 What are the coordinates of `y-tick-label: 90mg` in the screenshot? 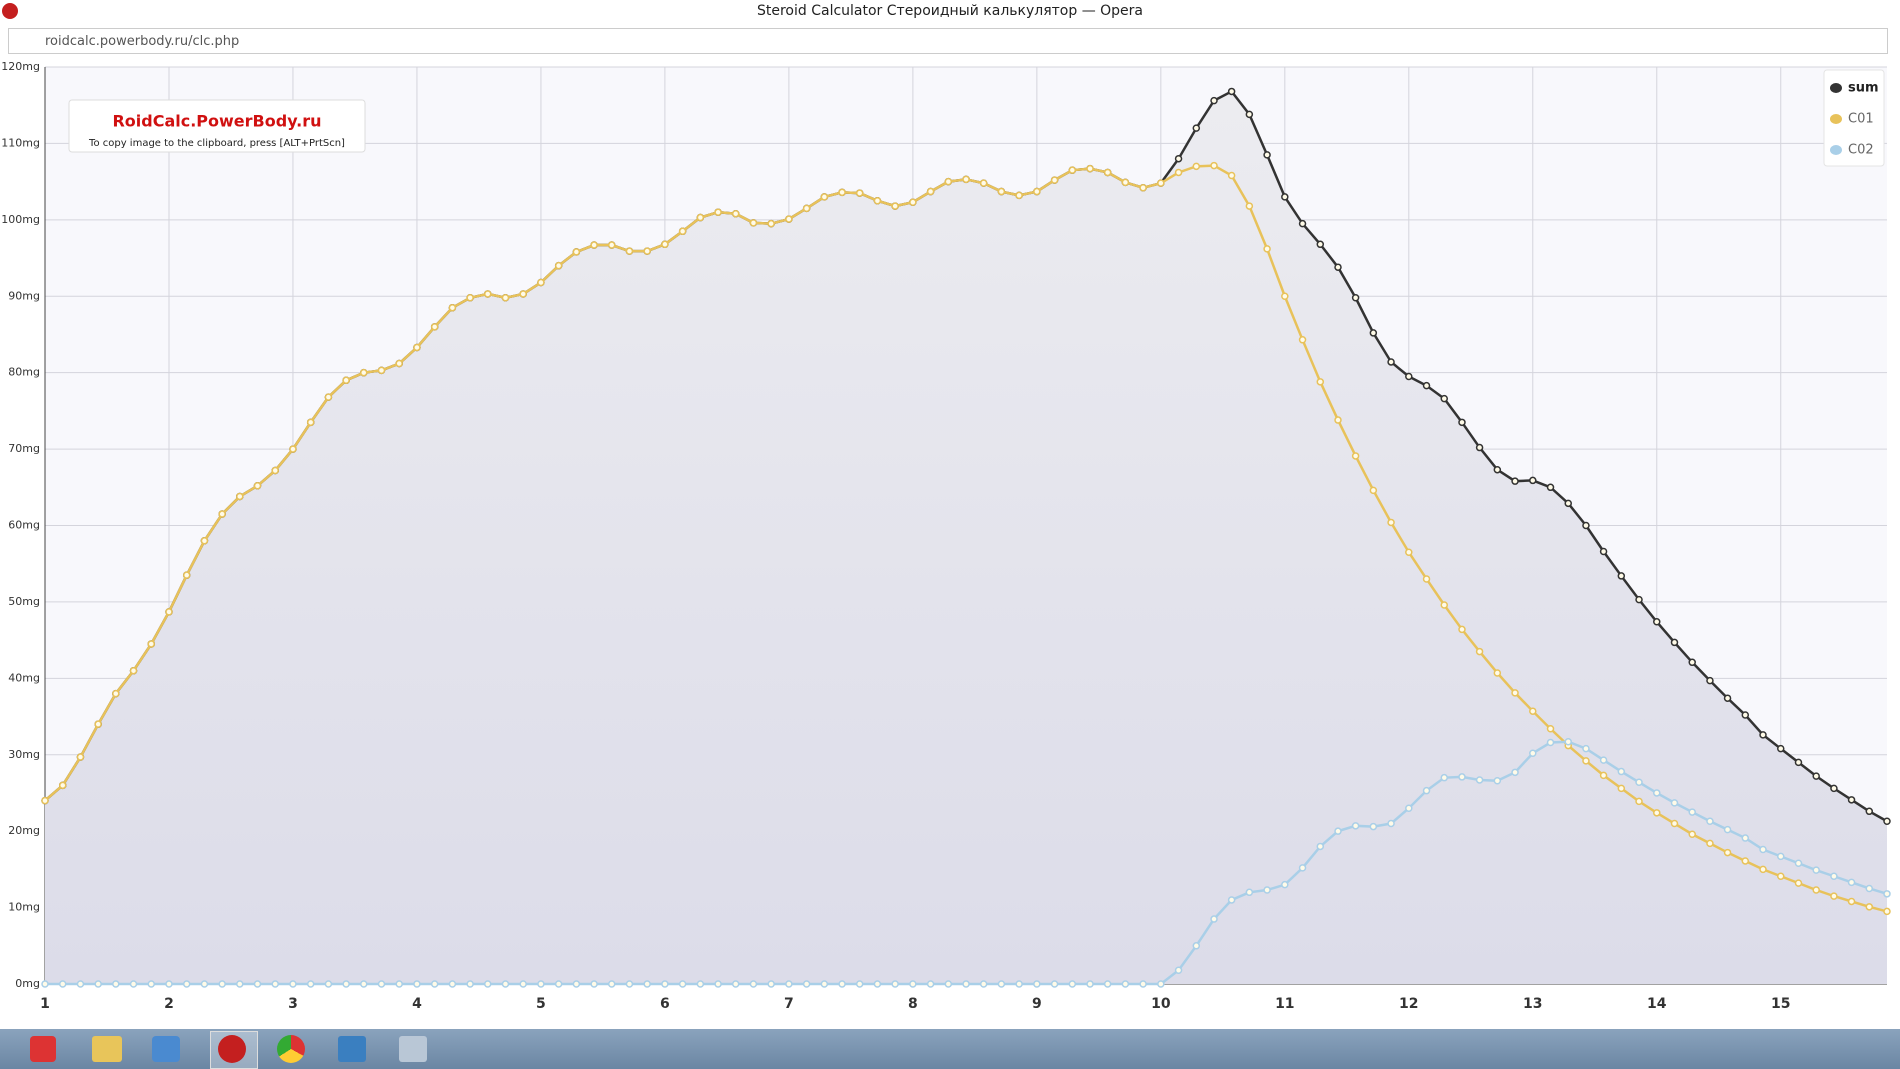 It's located at (24, 295).